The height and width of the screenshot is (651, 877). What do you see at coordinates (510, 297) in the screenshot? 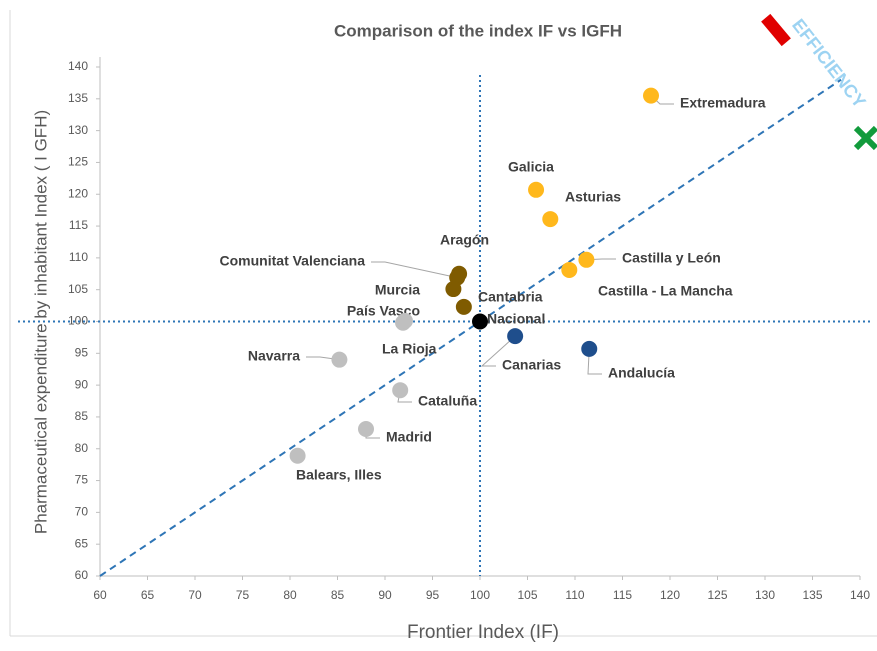
I see `point-label: Cantabria` at bounding box center [510, 297].